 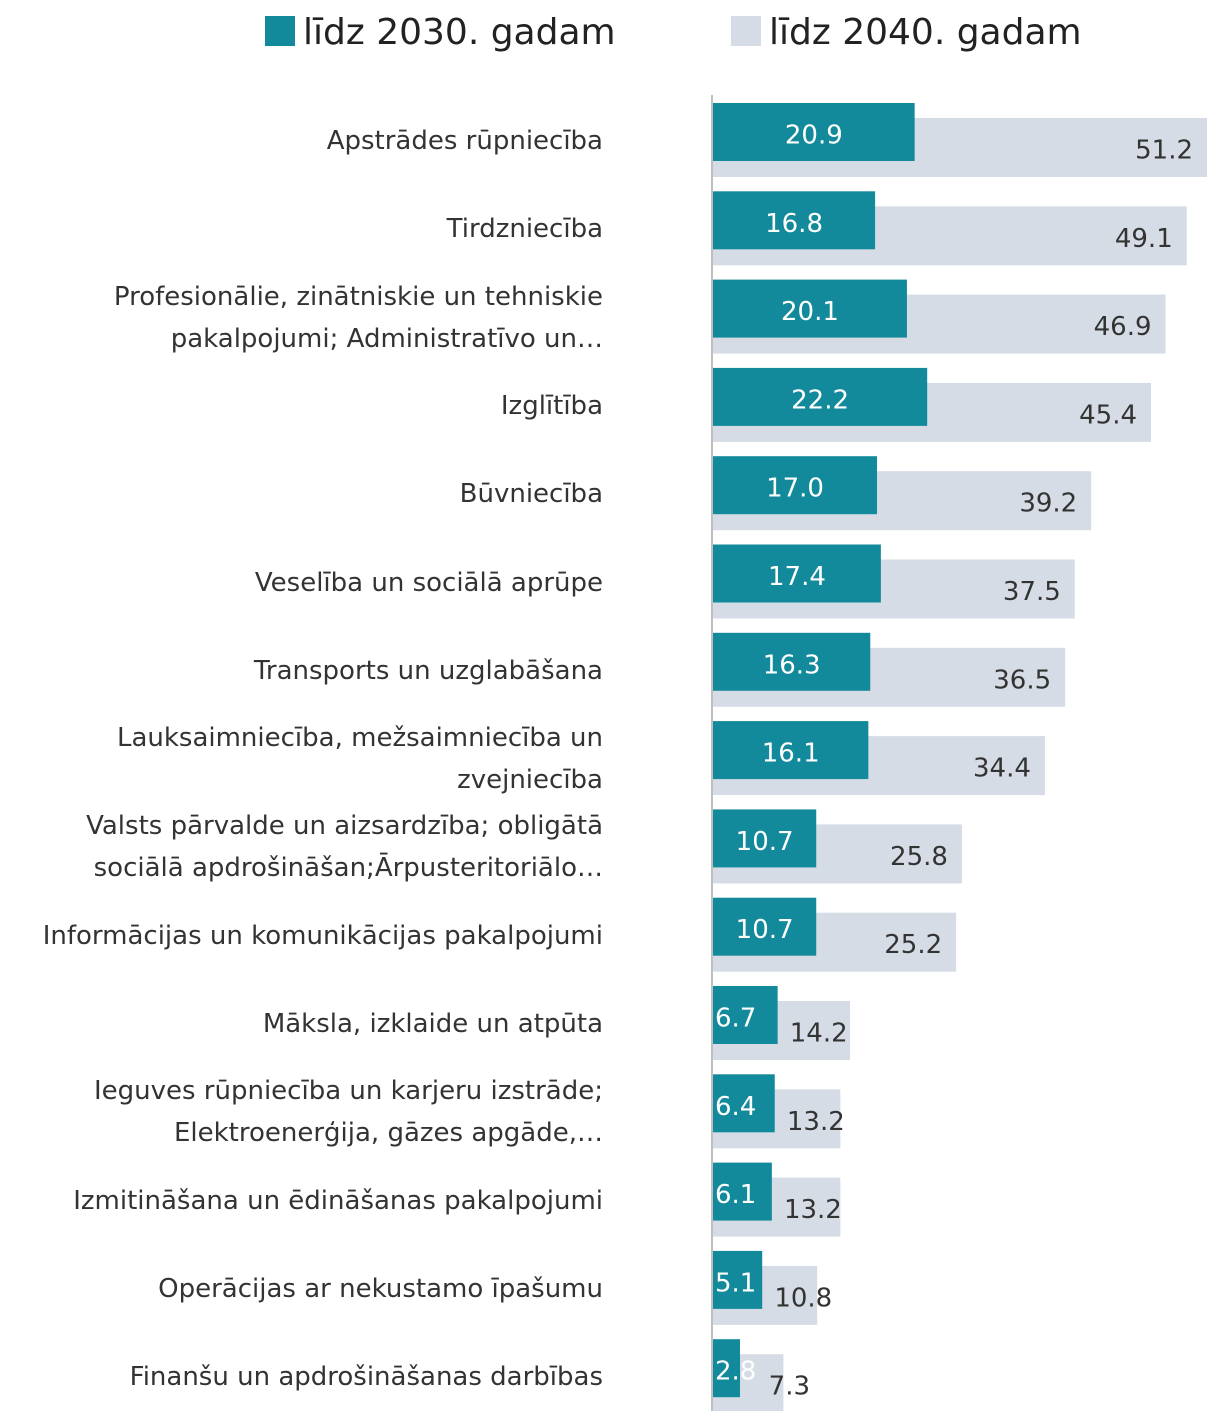 What do you see at coordinates (1048, 504) in the screenshot?
I see `value-label: 39.2` at bounding box center [1048, 504].